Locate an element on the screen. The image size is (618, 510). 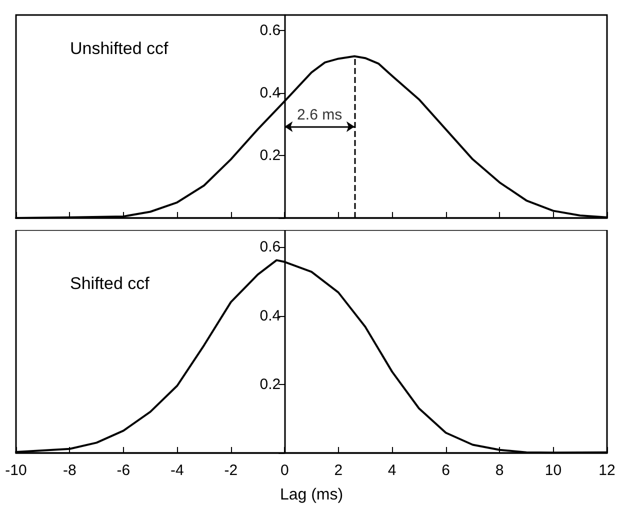
x-tick-label: 4 is located at coordinates (392, 470).